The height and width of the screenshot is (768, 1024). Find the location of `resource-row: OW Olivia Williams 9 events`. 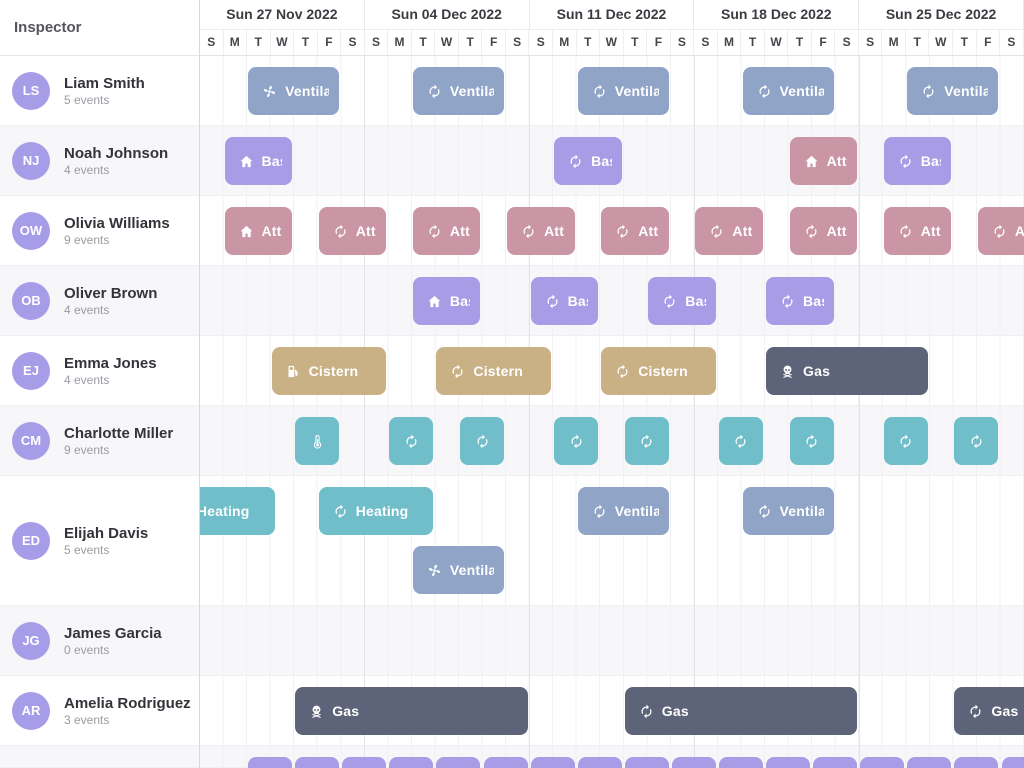

resource-row: OW Olivia Williams 9 events is located at coordinates (99, 231).